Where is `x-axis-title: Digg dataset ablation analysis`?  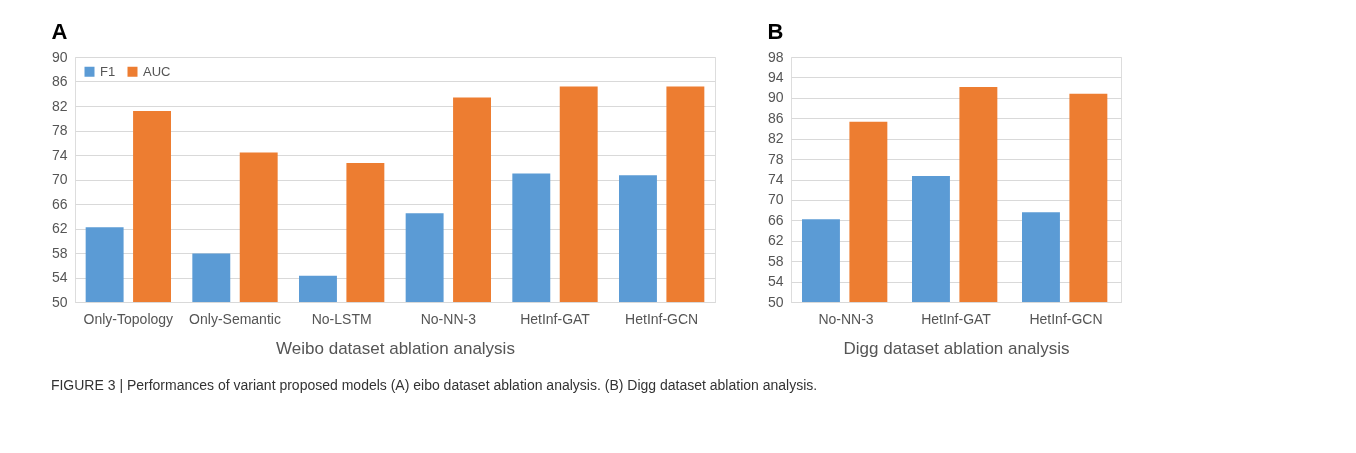
x-axis-title: Digg dataset ablation analysis is located at coordinates (956, 348).